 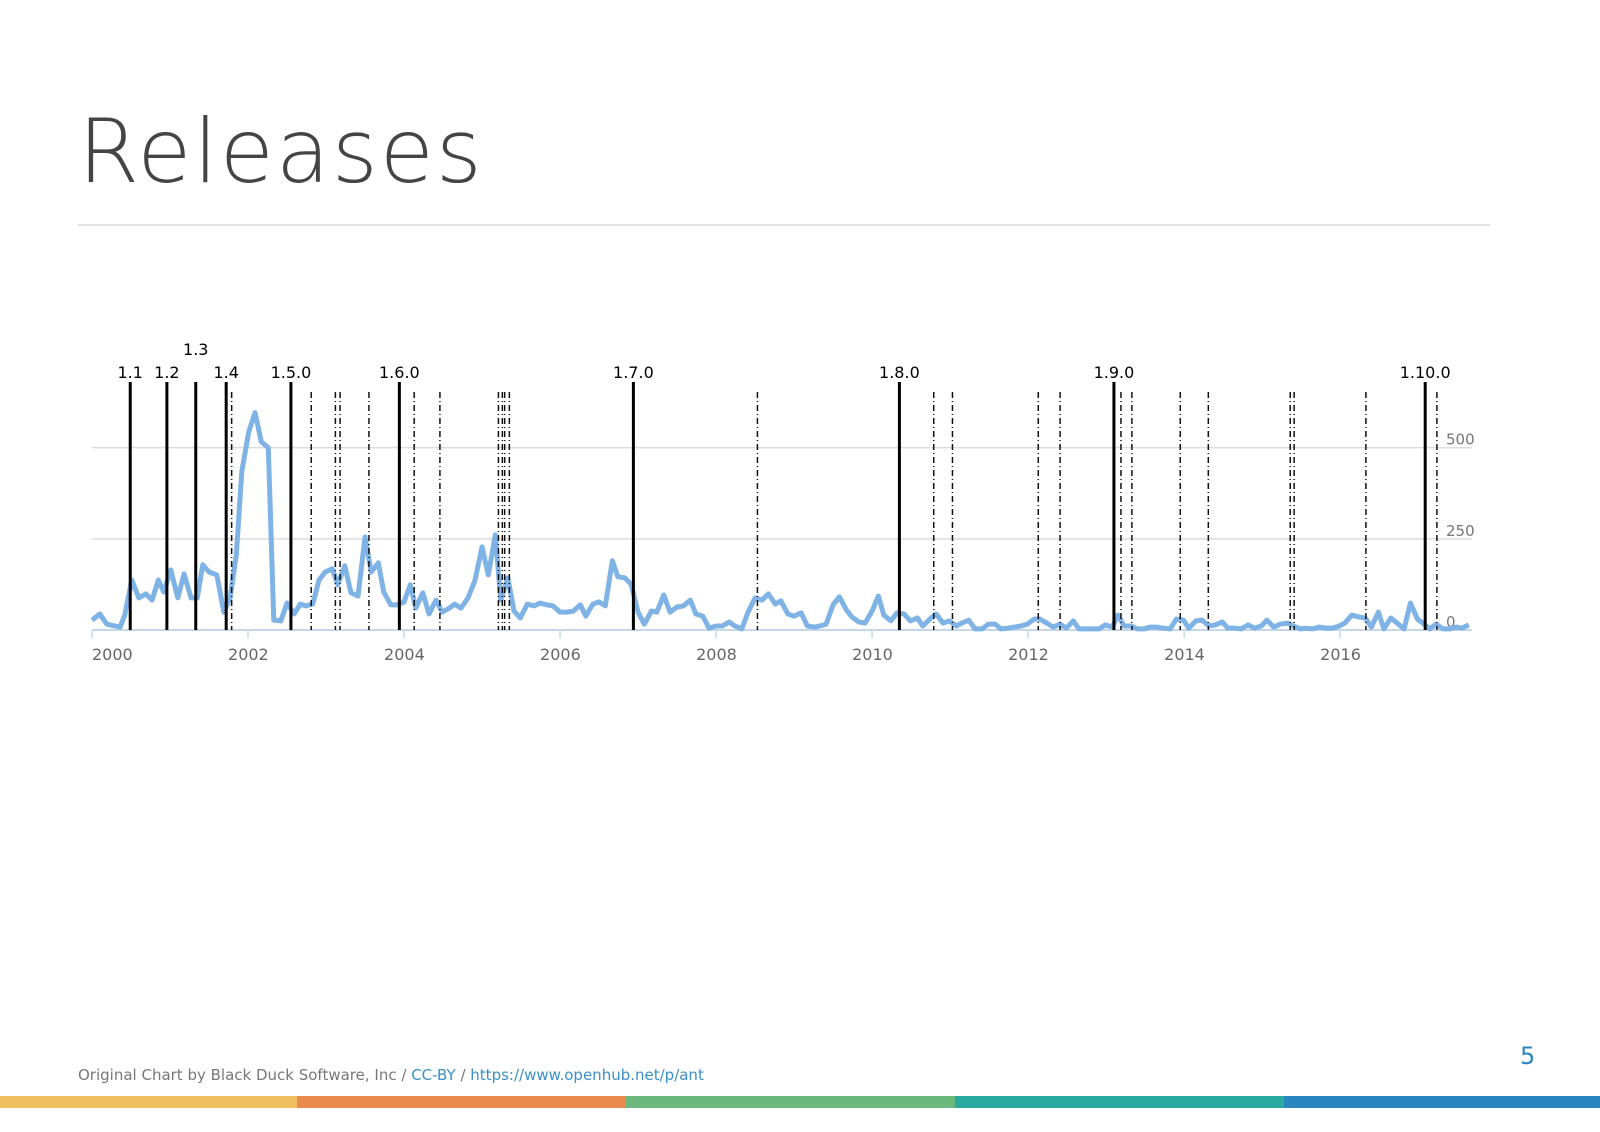 What do you see at coordinates (166, 372) in the screenshot?
I see `release-label: 1.2` at bounding box center [166, 372].